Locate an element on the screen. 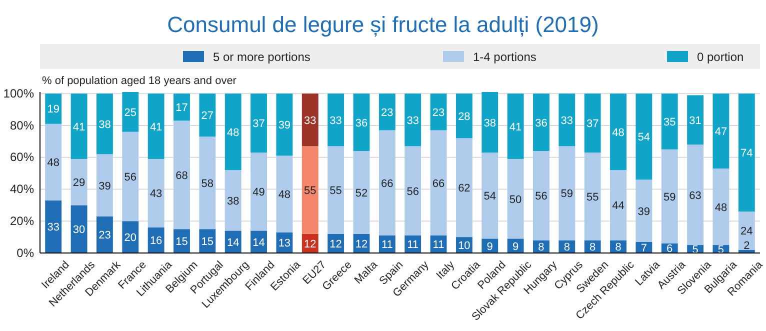 The image size is (766, 331). data-label: 59 is located at coordinates (567, 194).